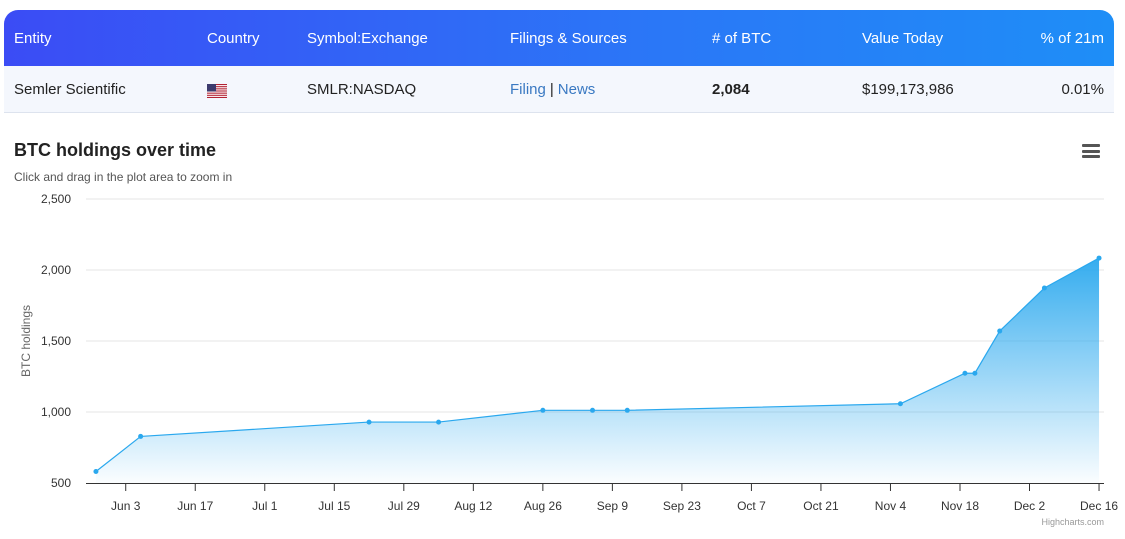 The image size is (1125, 539). Describe the element at coordinates (1030, 506) in the screenshot. I see `x-tick-label: Dec 2` at that location.